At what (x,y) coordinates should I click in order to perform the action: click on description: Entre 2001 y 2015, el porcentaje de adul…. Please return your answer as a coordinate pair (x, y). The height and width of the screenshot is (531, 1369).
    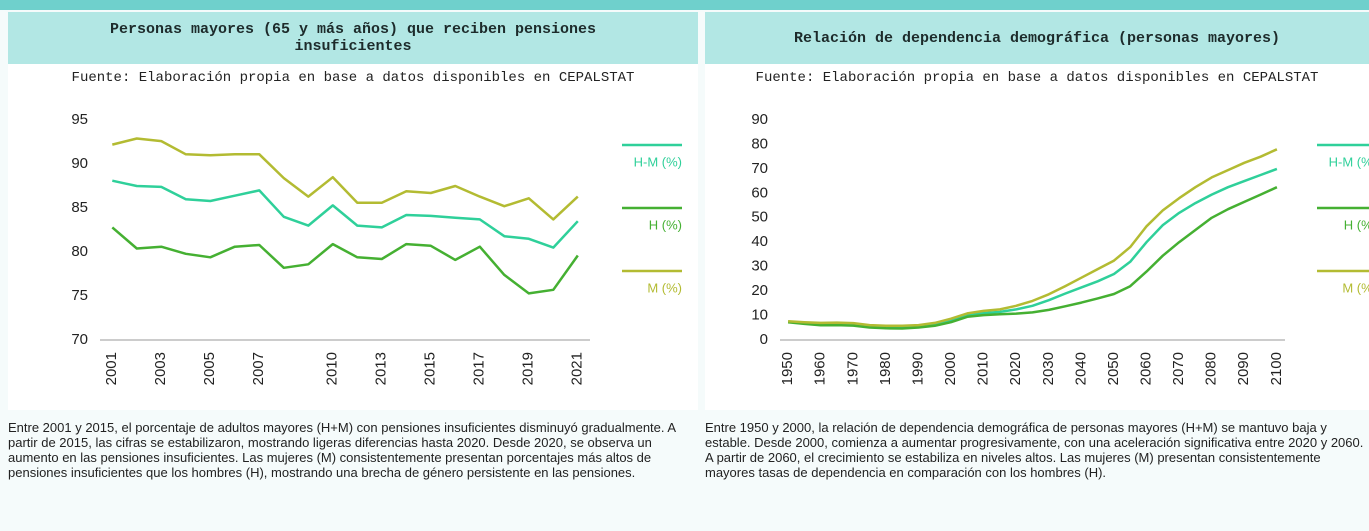
    Looking at the image, I should click on (342, 450).